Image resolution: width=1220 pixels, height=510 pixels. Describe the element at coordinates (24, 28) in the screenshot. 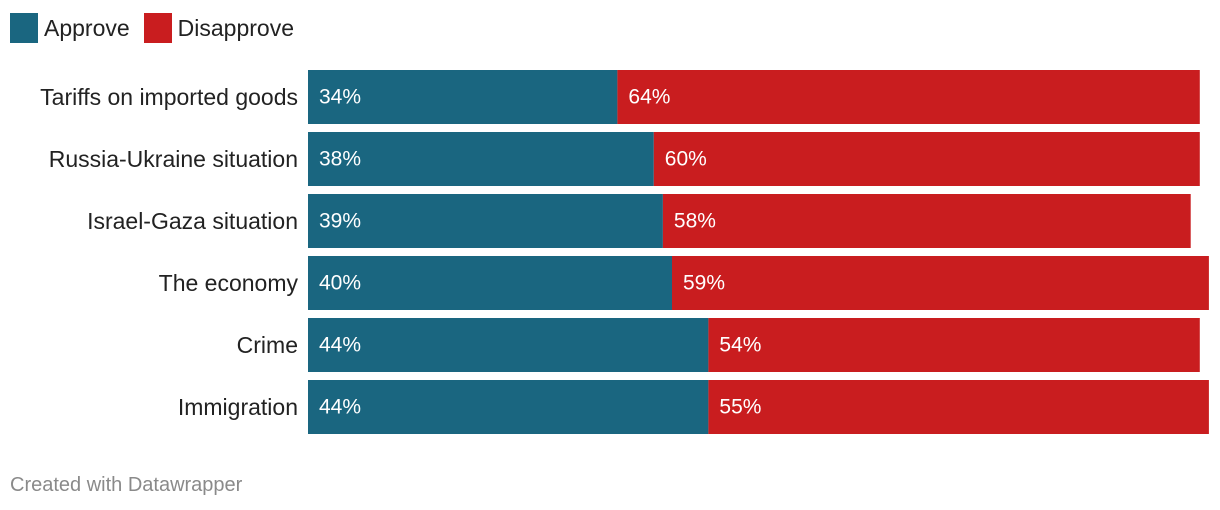

I see `legend-swatch-approve` at that location.